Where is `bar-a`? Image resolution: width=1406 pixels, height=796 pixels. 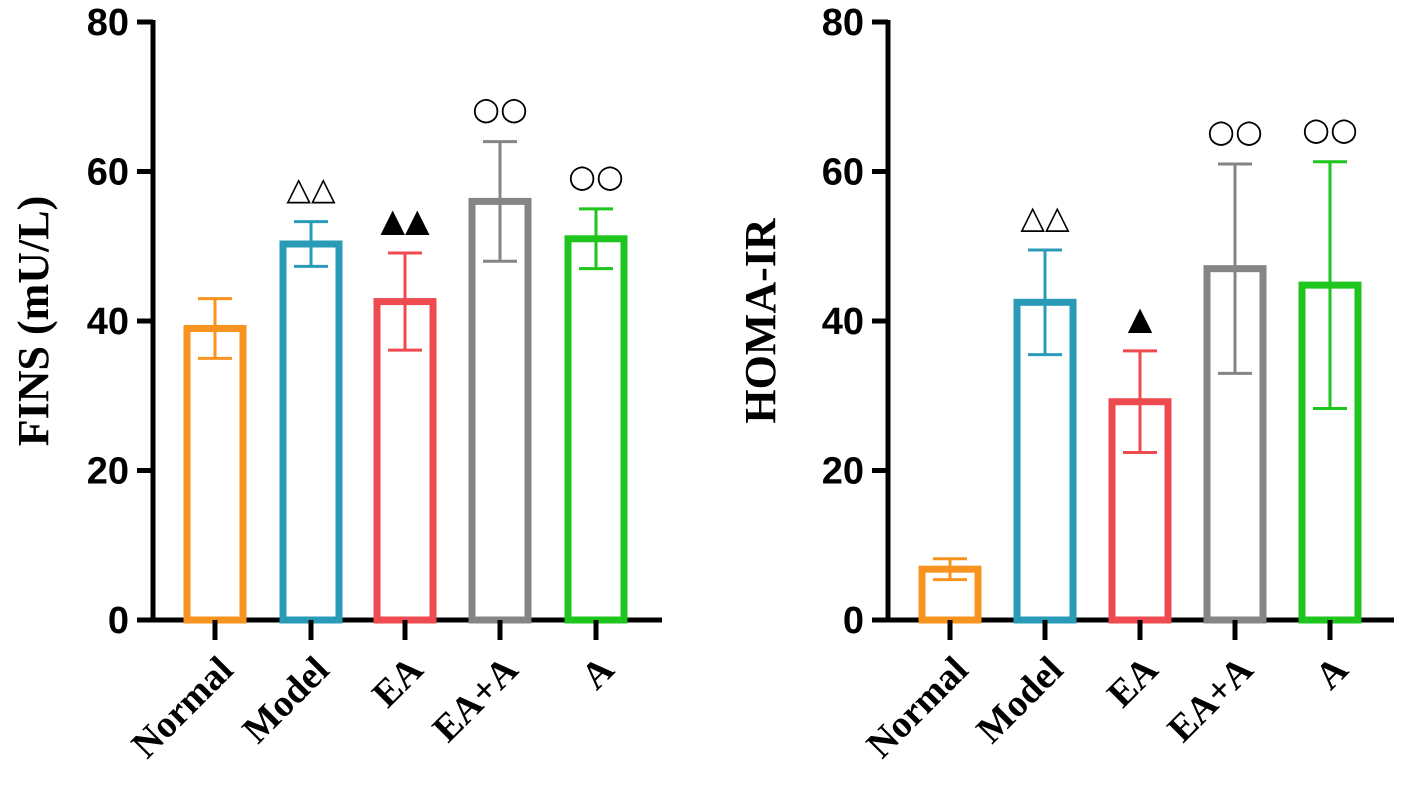
bar-a is located at coordinates (596, 429).